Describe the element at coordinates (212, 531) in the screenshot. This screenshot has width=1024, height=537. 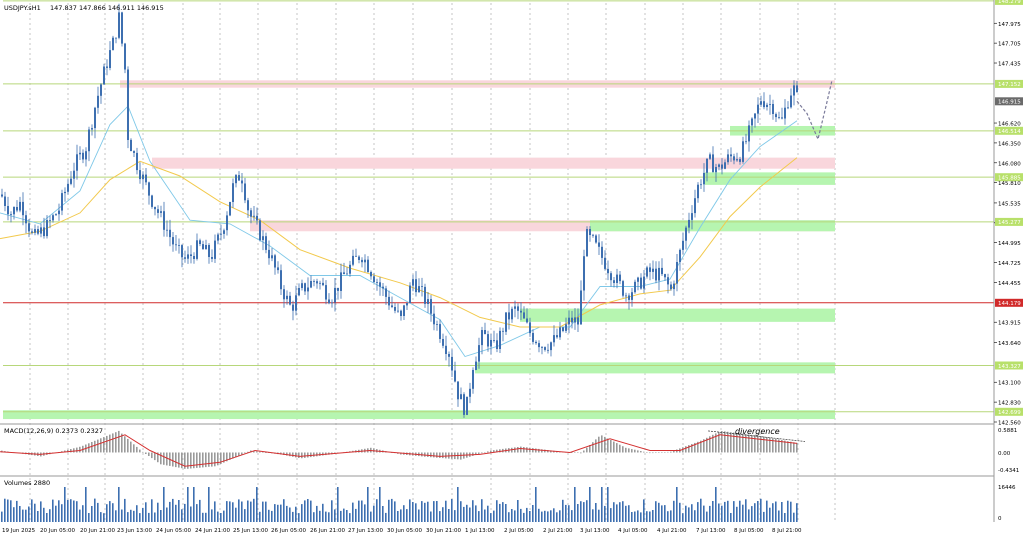
I see `time-tick-label: 24 Jun 21:00` at that location.